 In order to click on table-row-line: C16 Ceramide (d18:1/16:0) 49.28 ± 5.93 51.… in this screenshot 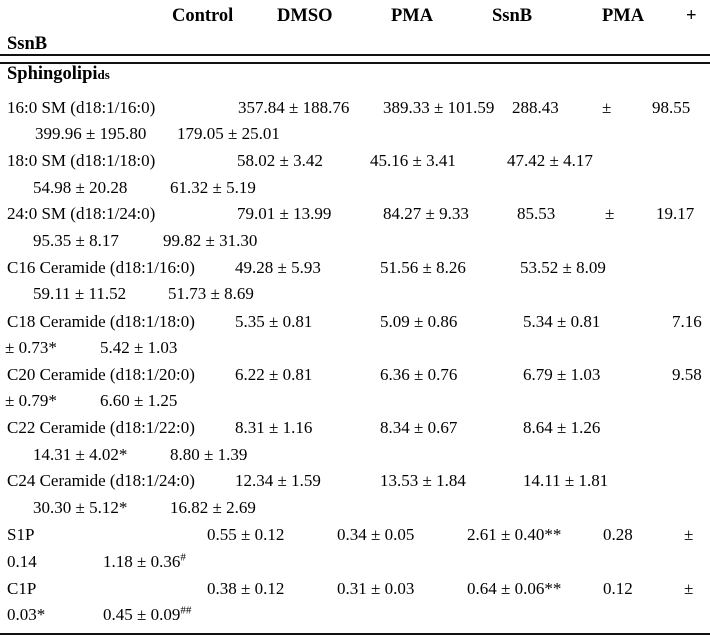, I will do `click(355, 270)`.